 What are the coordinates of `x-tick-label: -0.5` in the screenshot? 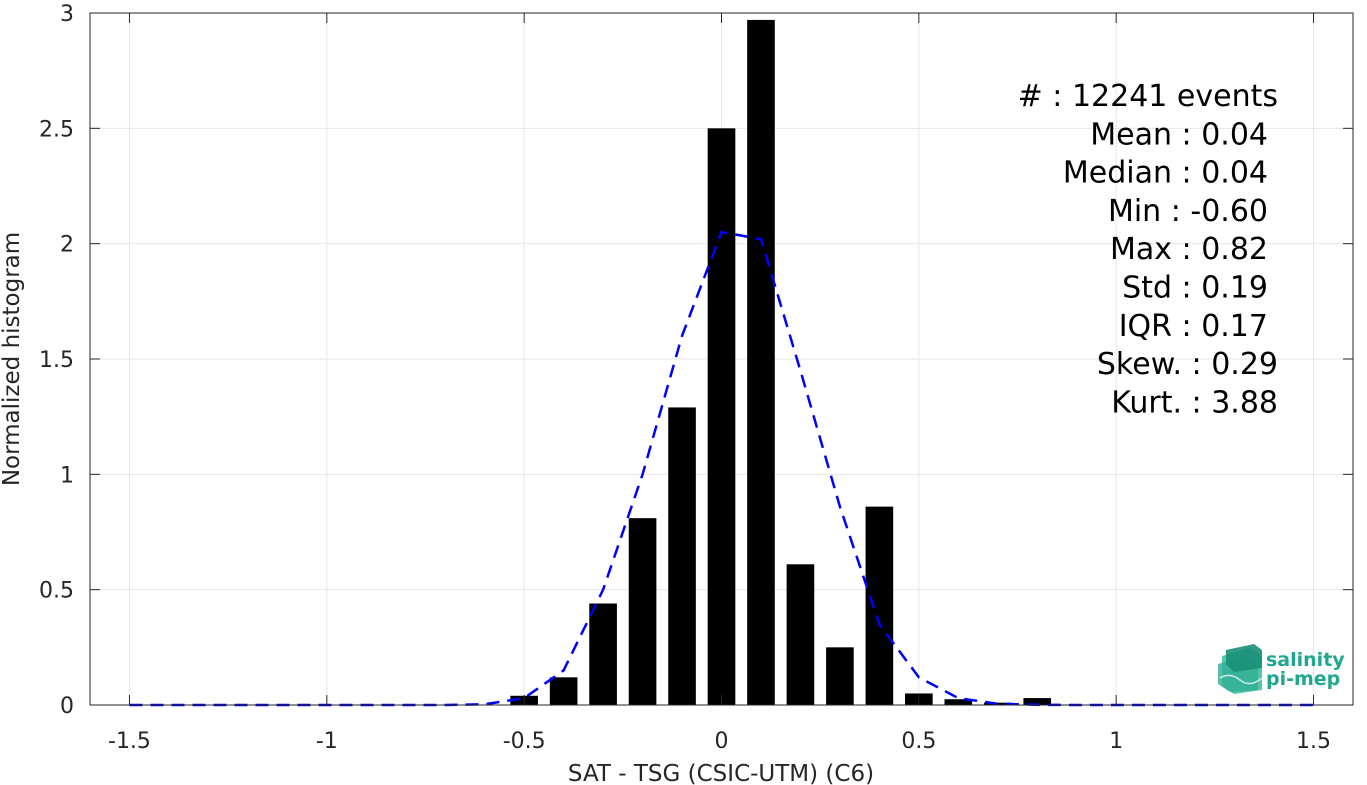 It's located at (524, 741).